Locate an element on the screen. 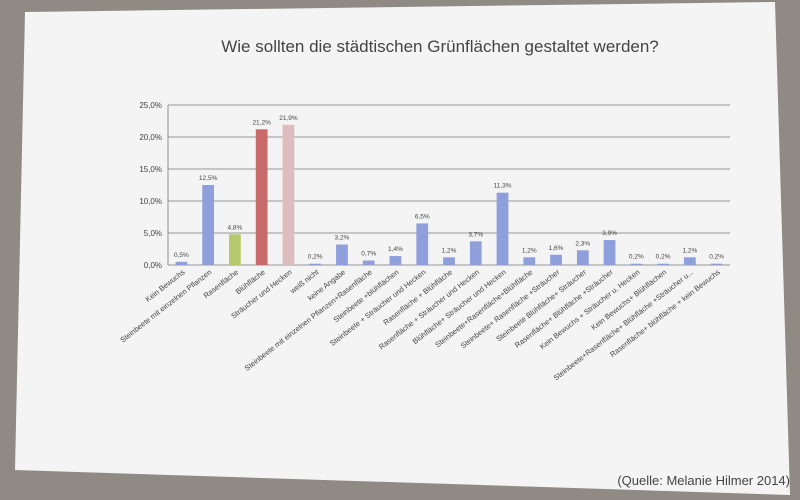 The height and width of the screenshot is (500, 800). y-tick-label: 15,0% is located at coordinates (150, 169).